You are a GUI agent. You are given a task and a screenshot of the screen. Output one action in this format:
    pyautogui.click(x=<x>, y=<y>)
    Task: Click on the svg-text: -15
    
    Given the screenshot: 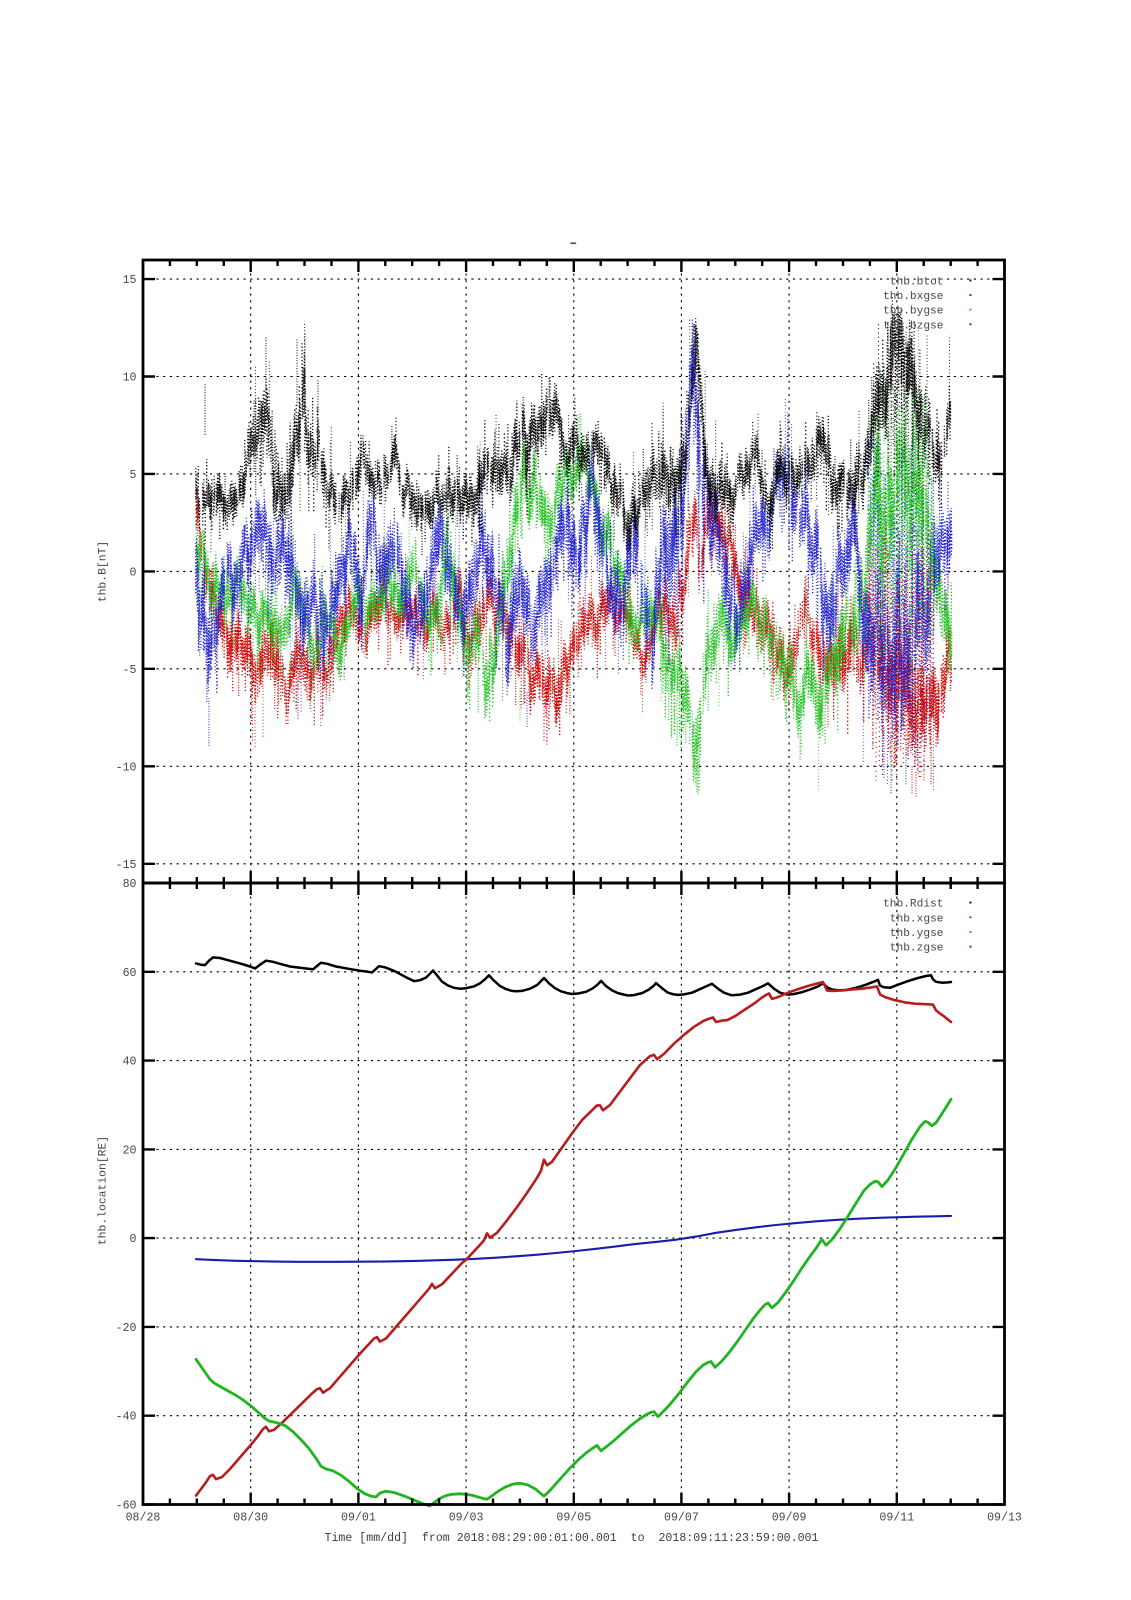 What is the action you would take?
    pyautogui.click(x=126, y=865)
    